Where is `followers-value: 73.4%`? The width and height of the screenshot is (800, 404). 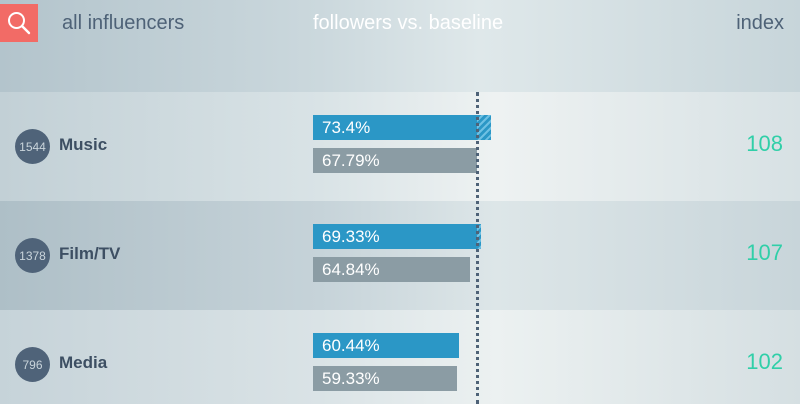 followers-value: 73.4% is located at coordinates (346, 127).